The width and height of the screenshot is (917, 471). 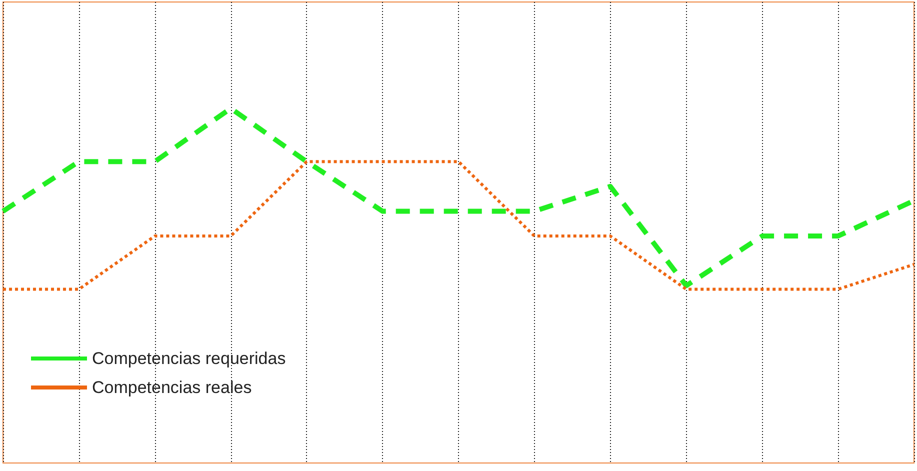 I want to click on legend-label: Competencias requeridas, so click(x=189, y=358).